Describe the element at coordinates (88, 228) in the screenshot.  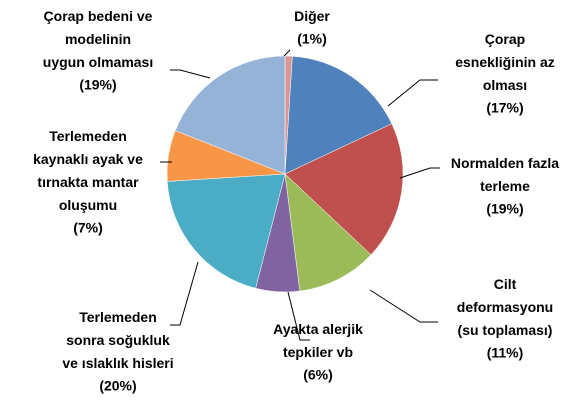
I see `slice-value-label: (7%)` at that location.